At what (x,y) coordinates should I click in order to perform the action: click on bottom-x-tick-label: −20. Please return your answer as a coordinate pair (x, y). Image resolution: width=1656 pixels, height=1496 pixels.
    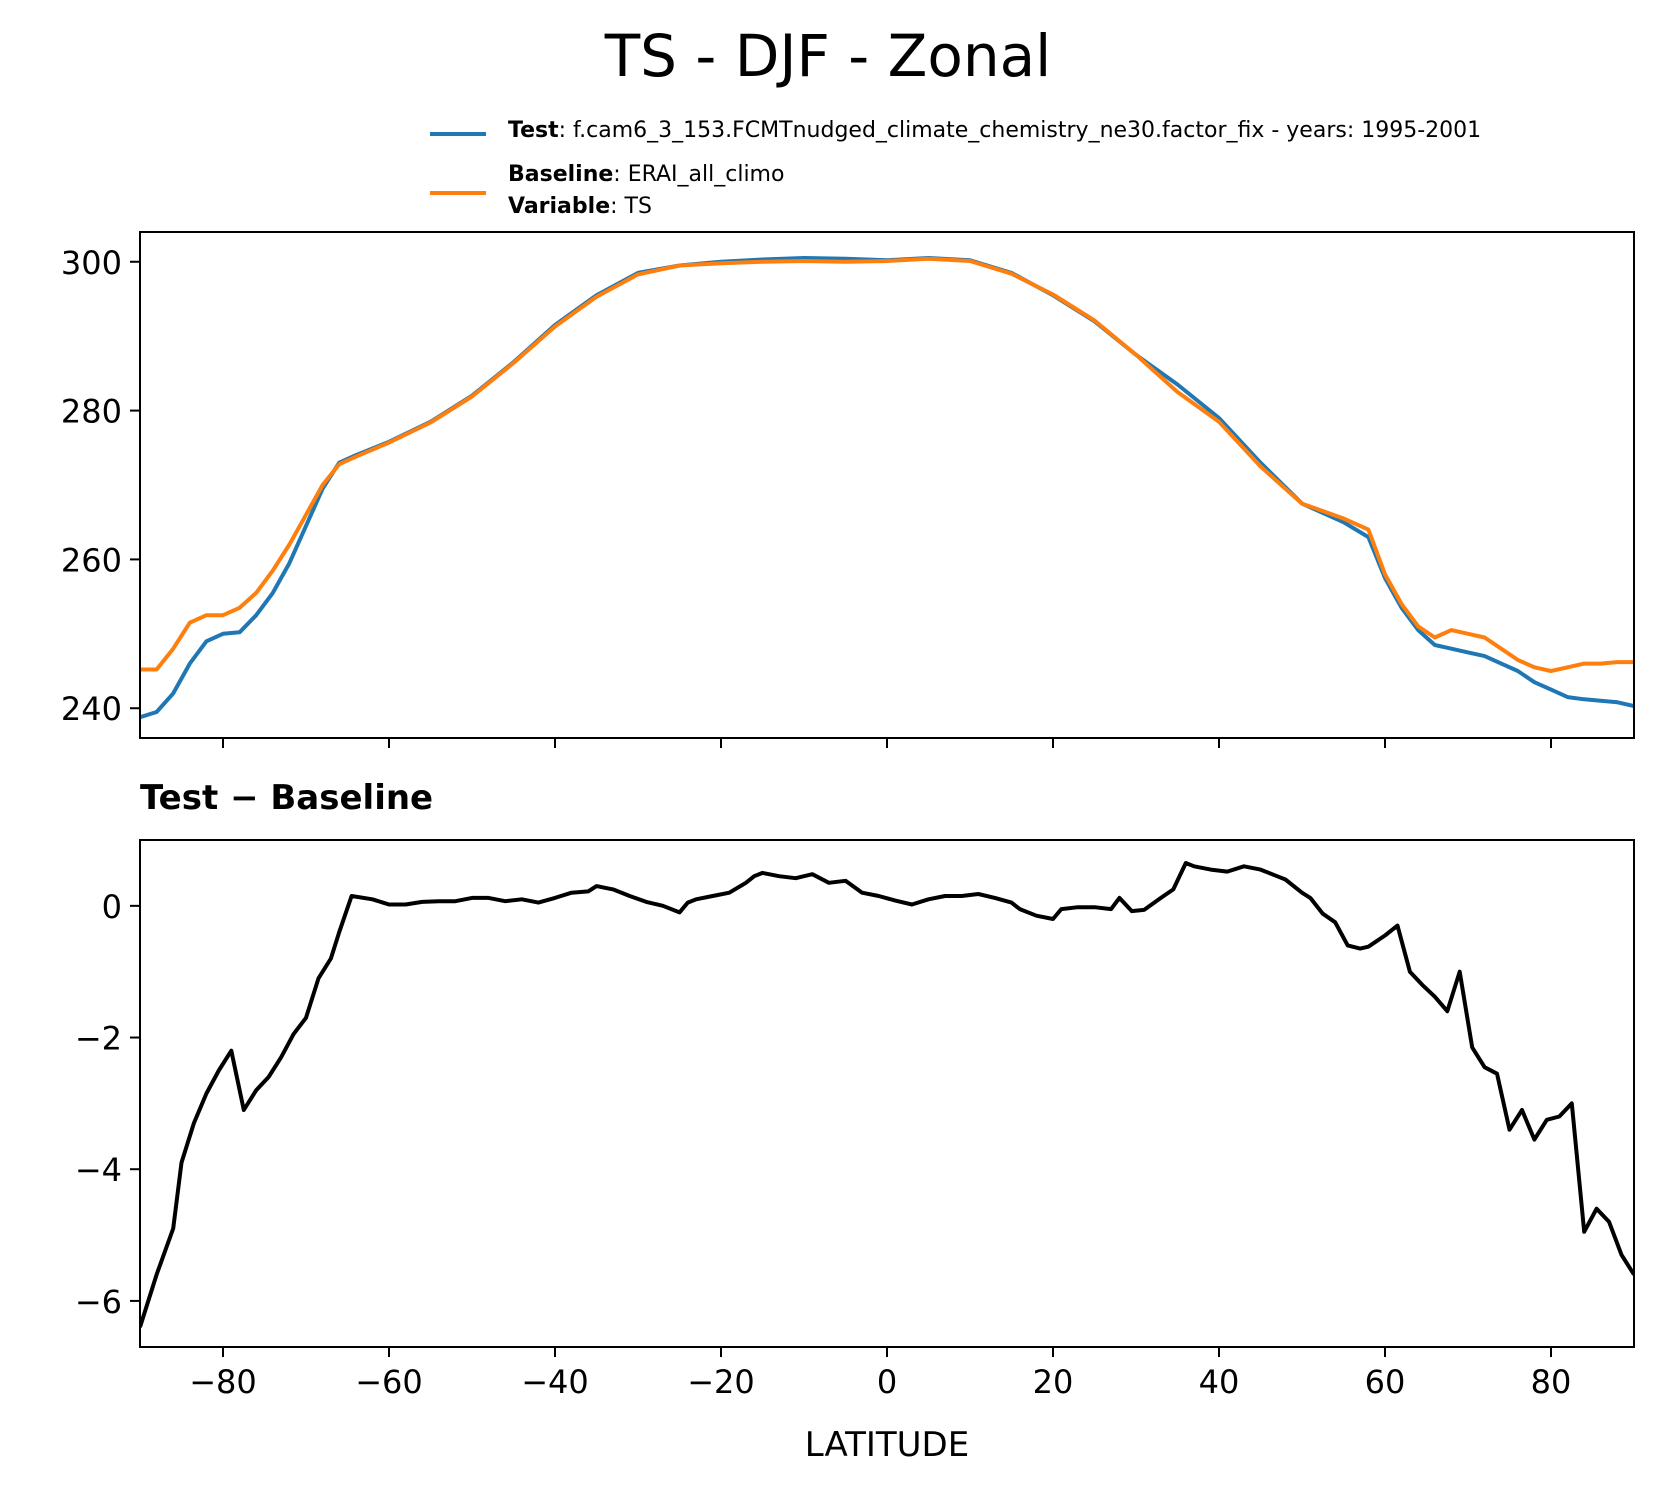
    Looking at the image, I should click on (721, 1382).